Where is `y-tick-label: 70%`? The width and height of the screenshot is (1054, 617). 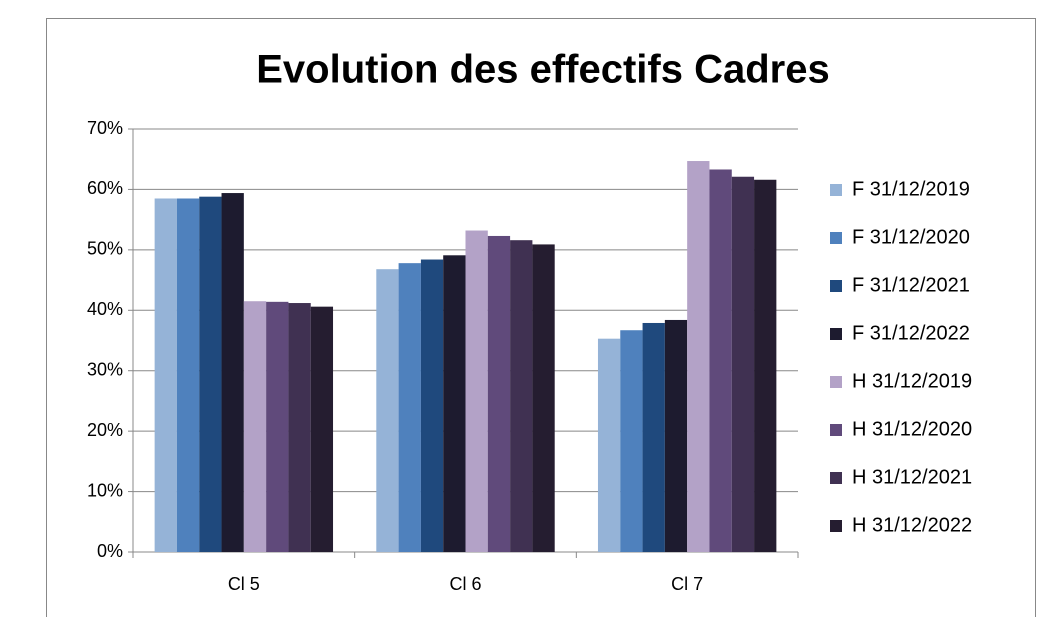 y-tick-label: 70% is located at coordinates (105, 128).